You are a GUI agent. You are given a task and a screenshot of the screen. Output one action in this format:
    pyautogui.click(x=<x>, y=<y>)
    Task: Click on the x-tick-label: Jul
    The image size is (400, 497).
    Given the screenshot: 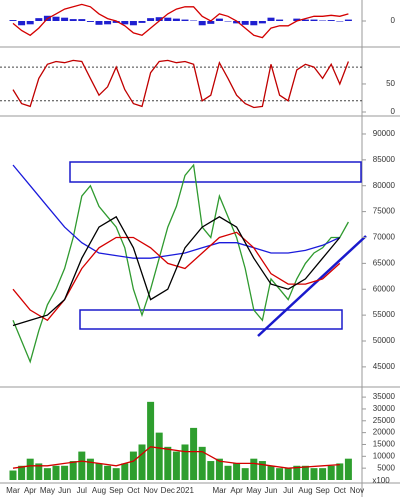 What is the action you would take?
    pyautogui.click(x=288, y=490)
    